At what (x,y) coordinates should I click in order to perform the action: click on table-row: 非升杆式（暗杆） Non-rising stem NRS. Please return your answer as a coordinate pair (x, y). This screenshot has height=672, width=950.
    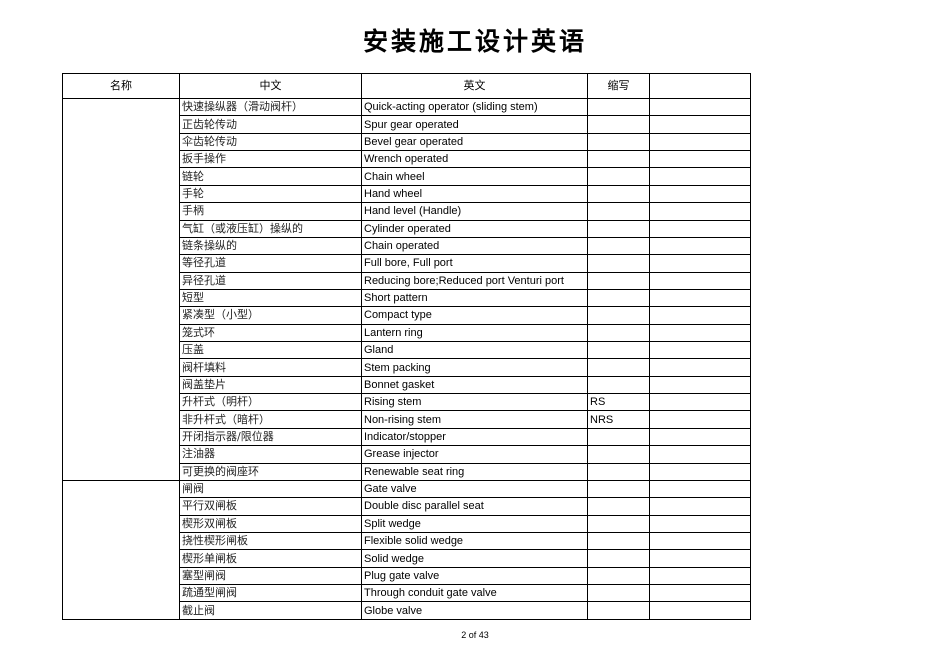
    Looking at the image, I should click on (407, 419).